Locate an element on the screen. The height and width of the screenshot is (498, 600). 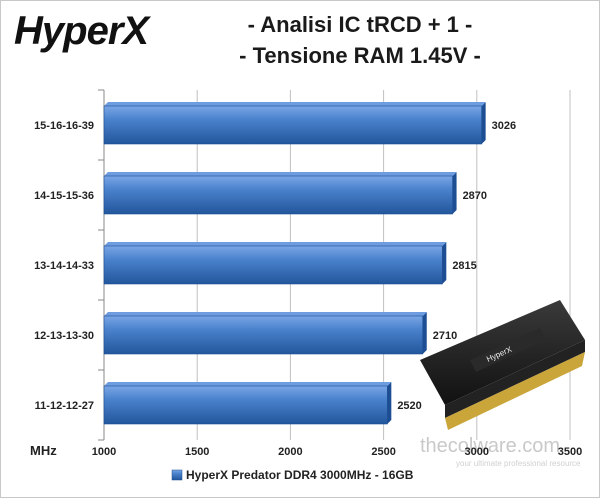
category-label: 11-12-12-27 is located at coordinates (64, 406).